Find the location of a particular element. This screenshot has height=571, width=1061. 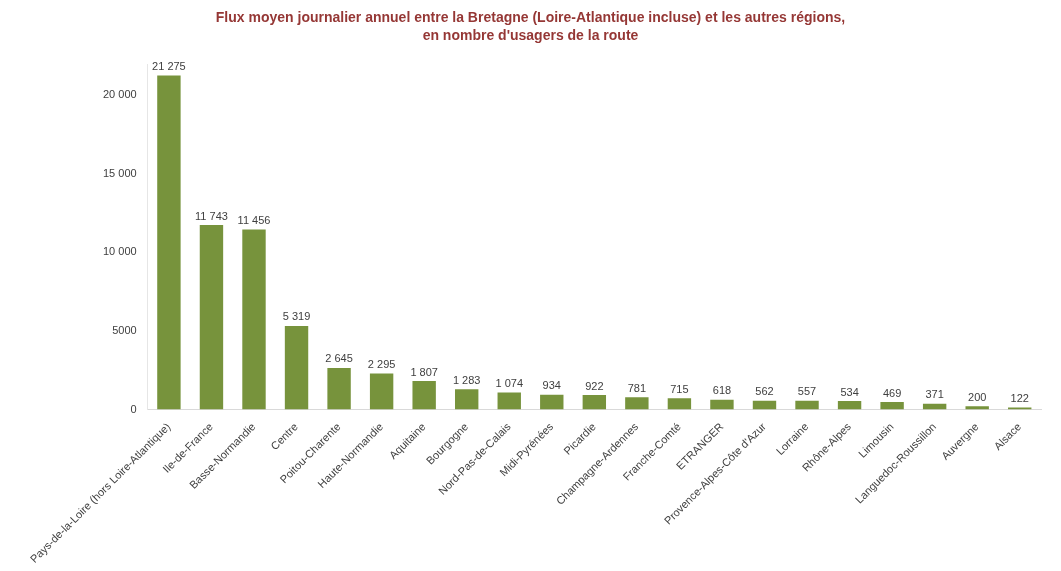

data-label: 469 is located at coordinates (892, 392).